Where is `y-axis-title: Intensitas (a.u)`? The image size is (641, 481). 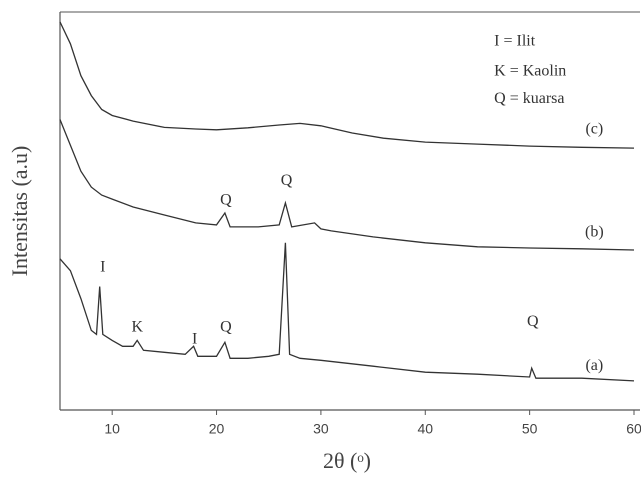
y-axis-title: Intensitas (a.u) is located at coordinates (19, 211).